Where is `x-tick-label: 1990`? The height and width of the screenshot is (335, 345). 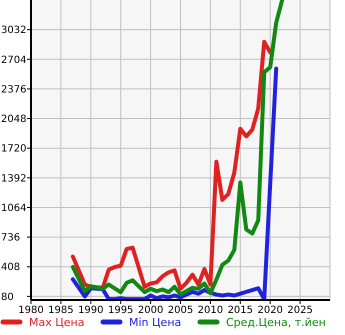 x-tick-label: 1990 is located at coordinates (91, 310).